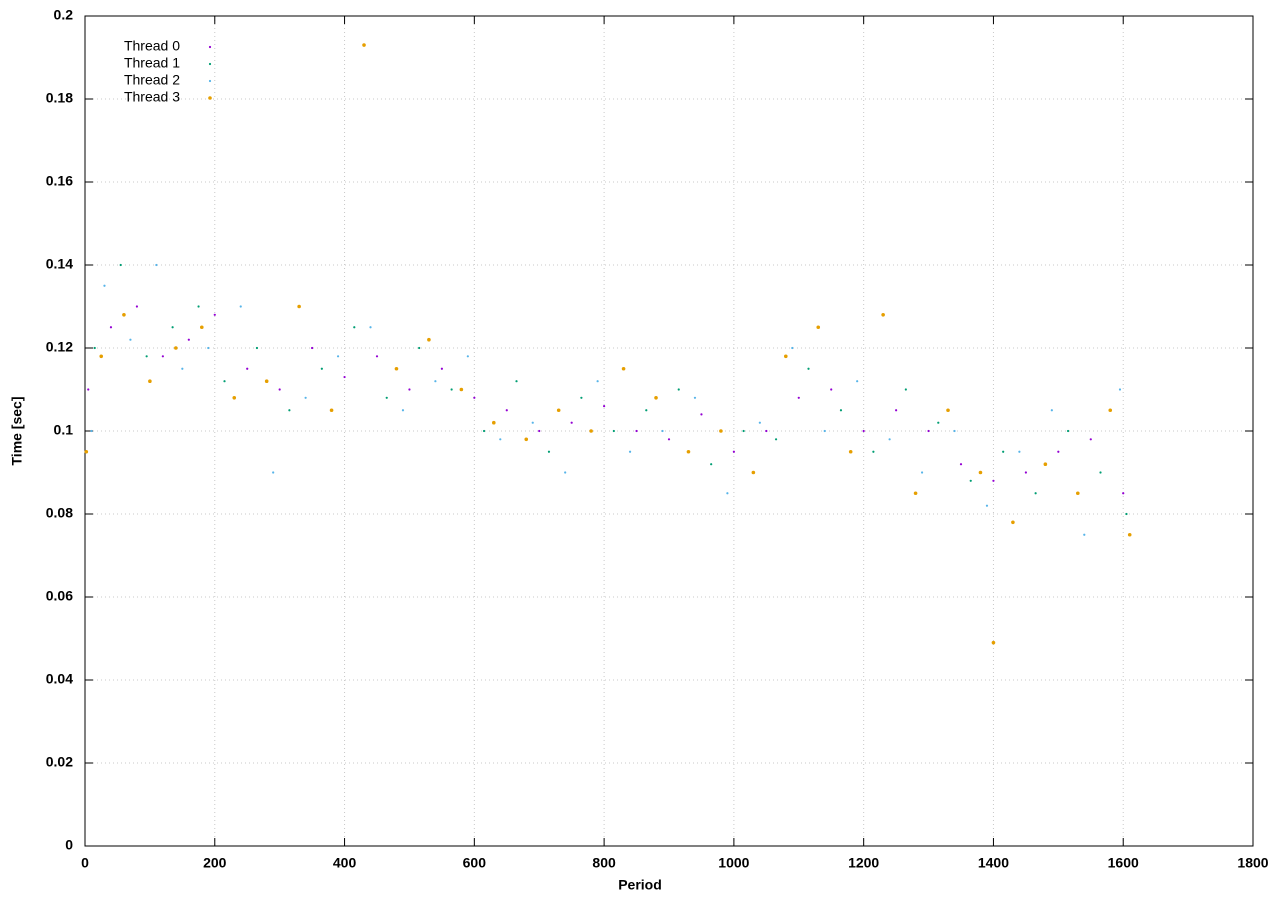 This screenshot has height=901, width=1280. Describe the element at coordinates (475, 863) in the screenshot. I see `x-tick-label: 600` at that location.